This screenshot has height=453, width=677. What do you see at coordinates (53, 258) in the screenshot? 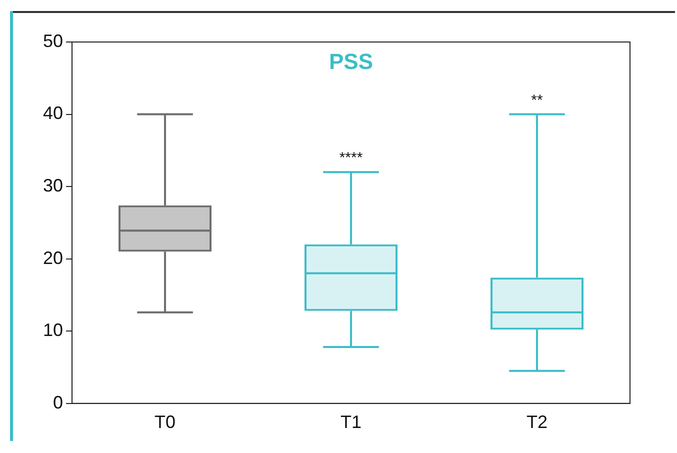
I see `y-tick-label: 20` at bounding box center [53, 258].